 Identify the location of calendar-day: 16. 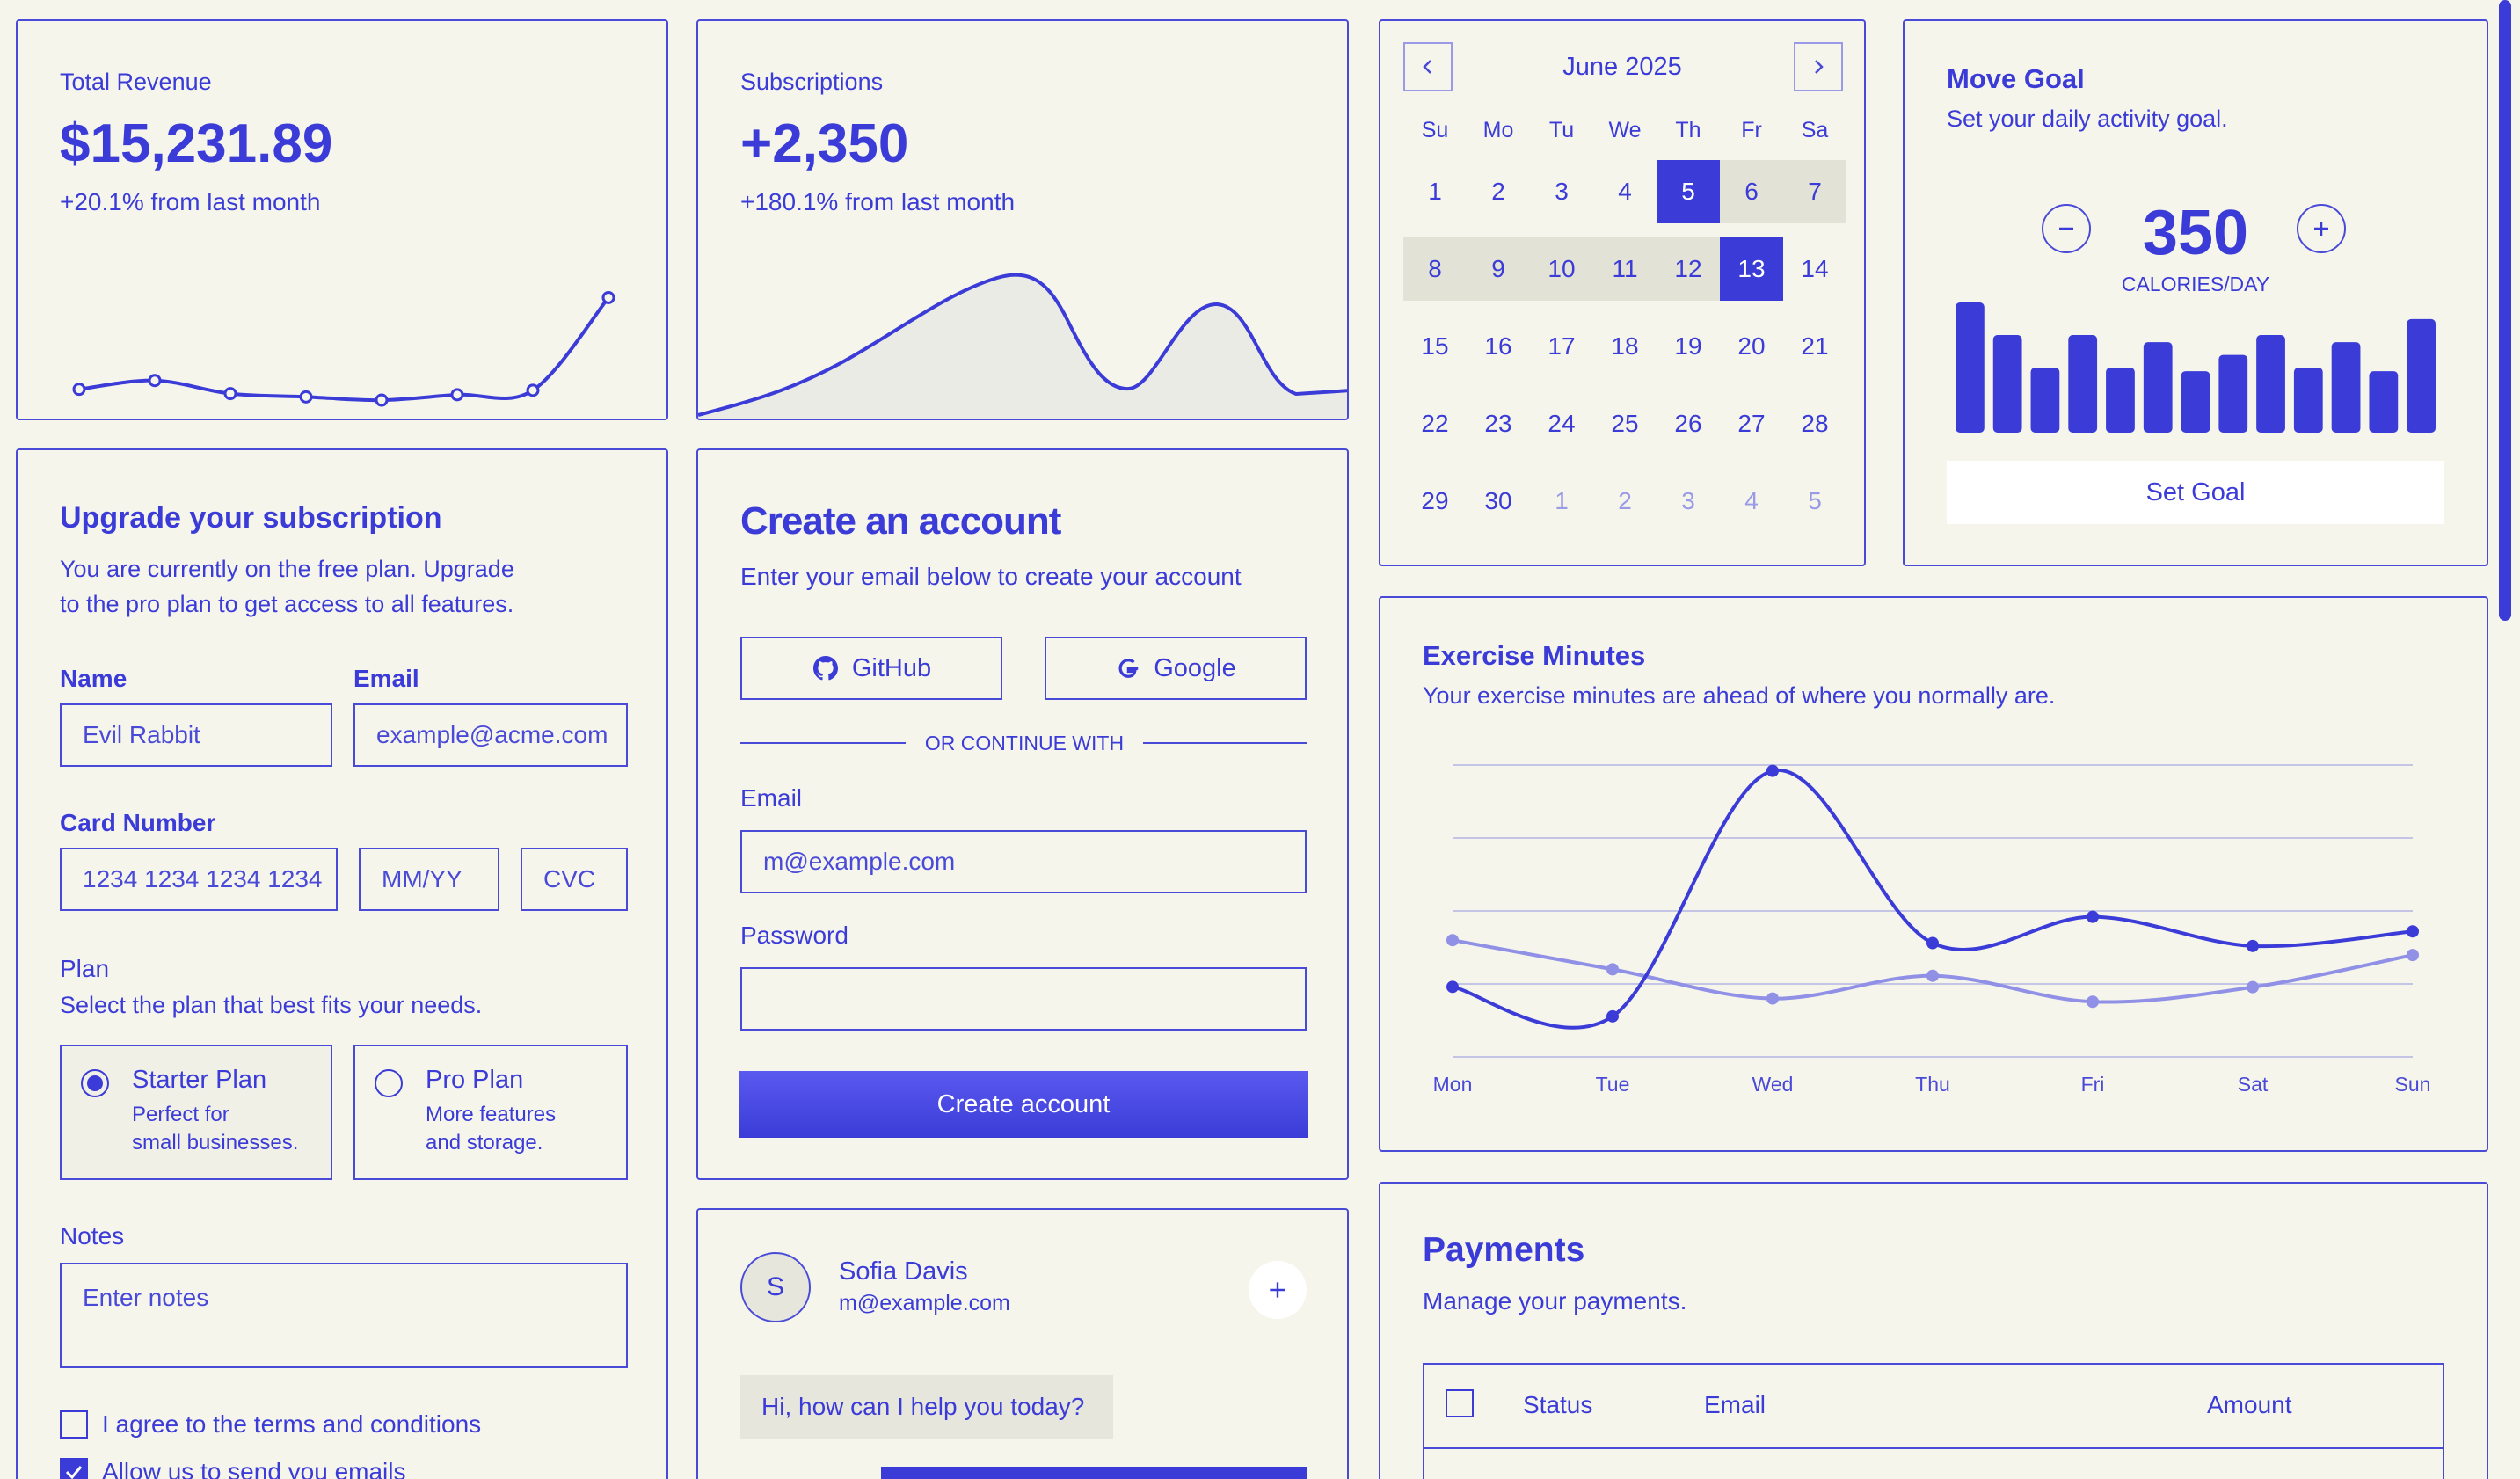
(1498, 346).